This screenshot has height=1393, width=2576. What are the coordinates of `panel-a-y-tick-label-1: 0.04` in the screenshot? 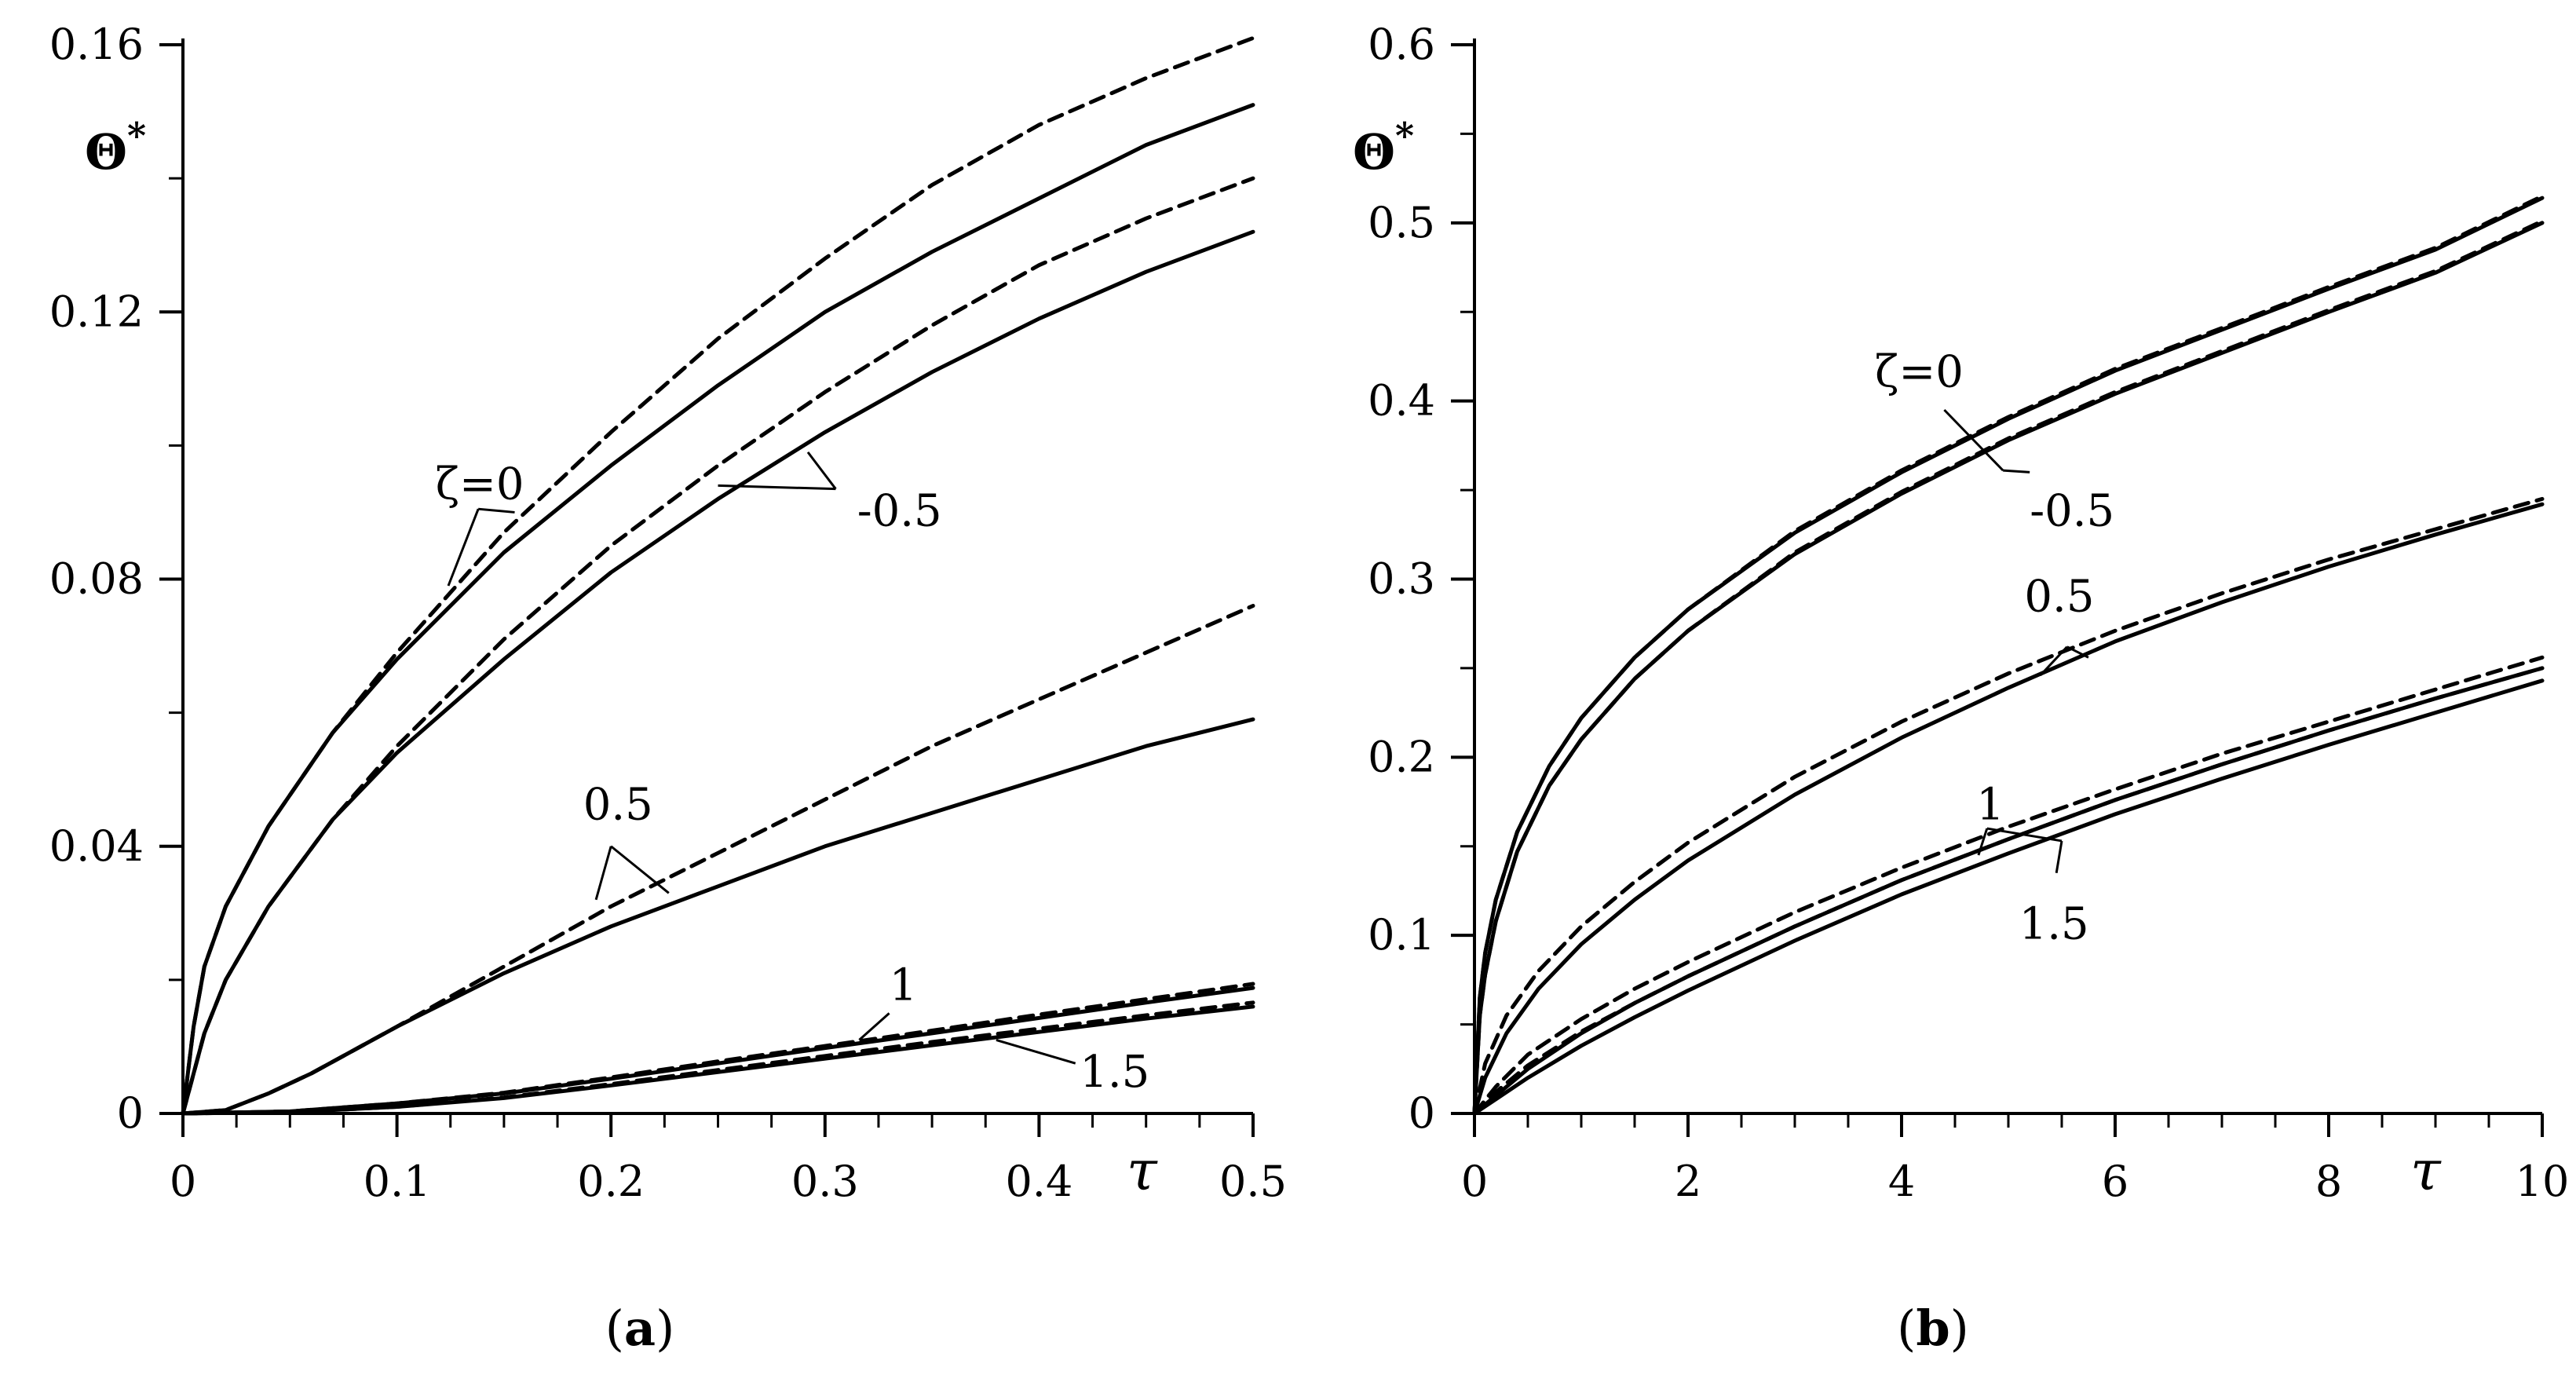 It's located at (96, 846).